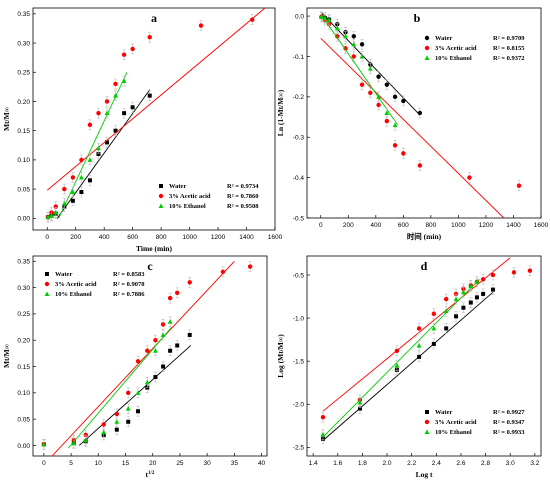 The width and height of the screenshot is (550, 504). Describe the element at coordinates (262, 463) in the screenshot. I see `x-tick-label: 40` at that location.